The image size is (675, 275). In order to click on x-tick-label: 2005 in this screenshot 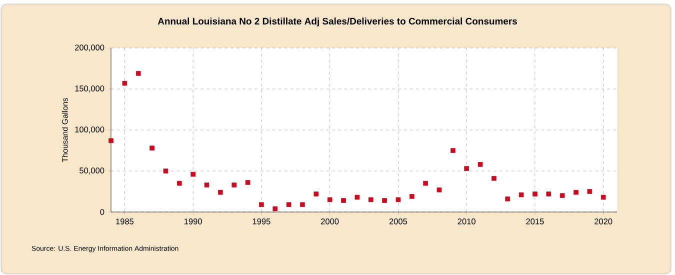, I will do `click(398, 221)`.